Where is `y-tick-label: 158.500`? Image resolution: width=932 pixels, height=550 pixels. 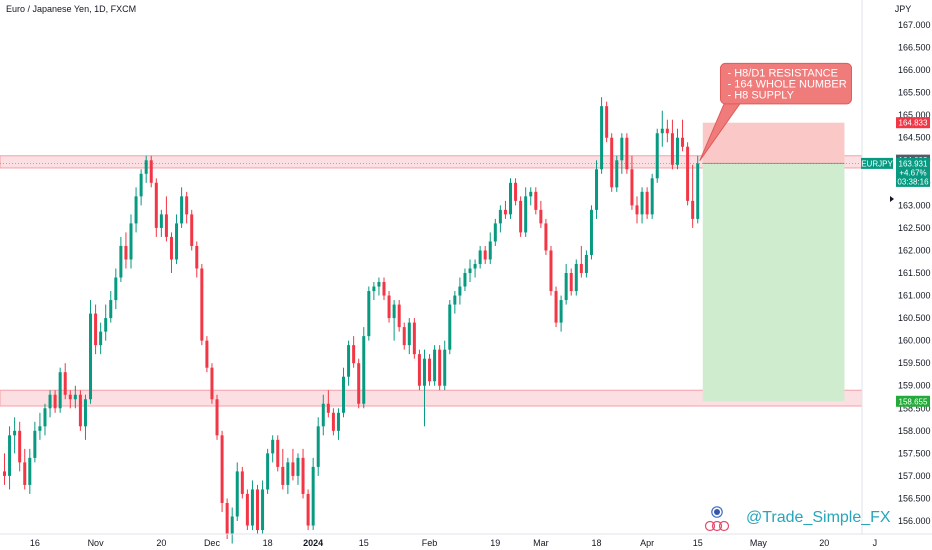 y-tick-label: 158.500 is located at coordinates (914, 408).